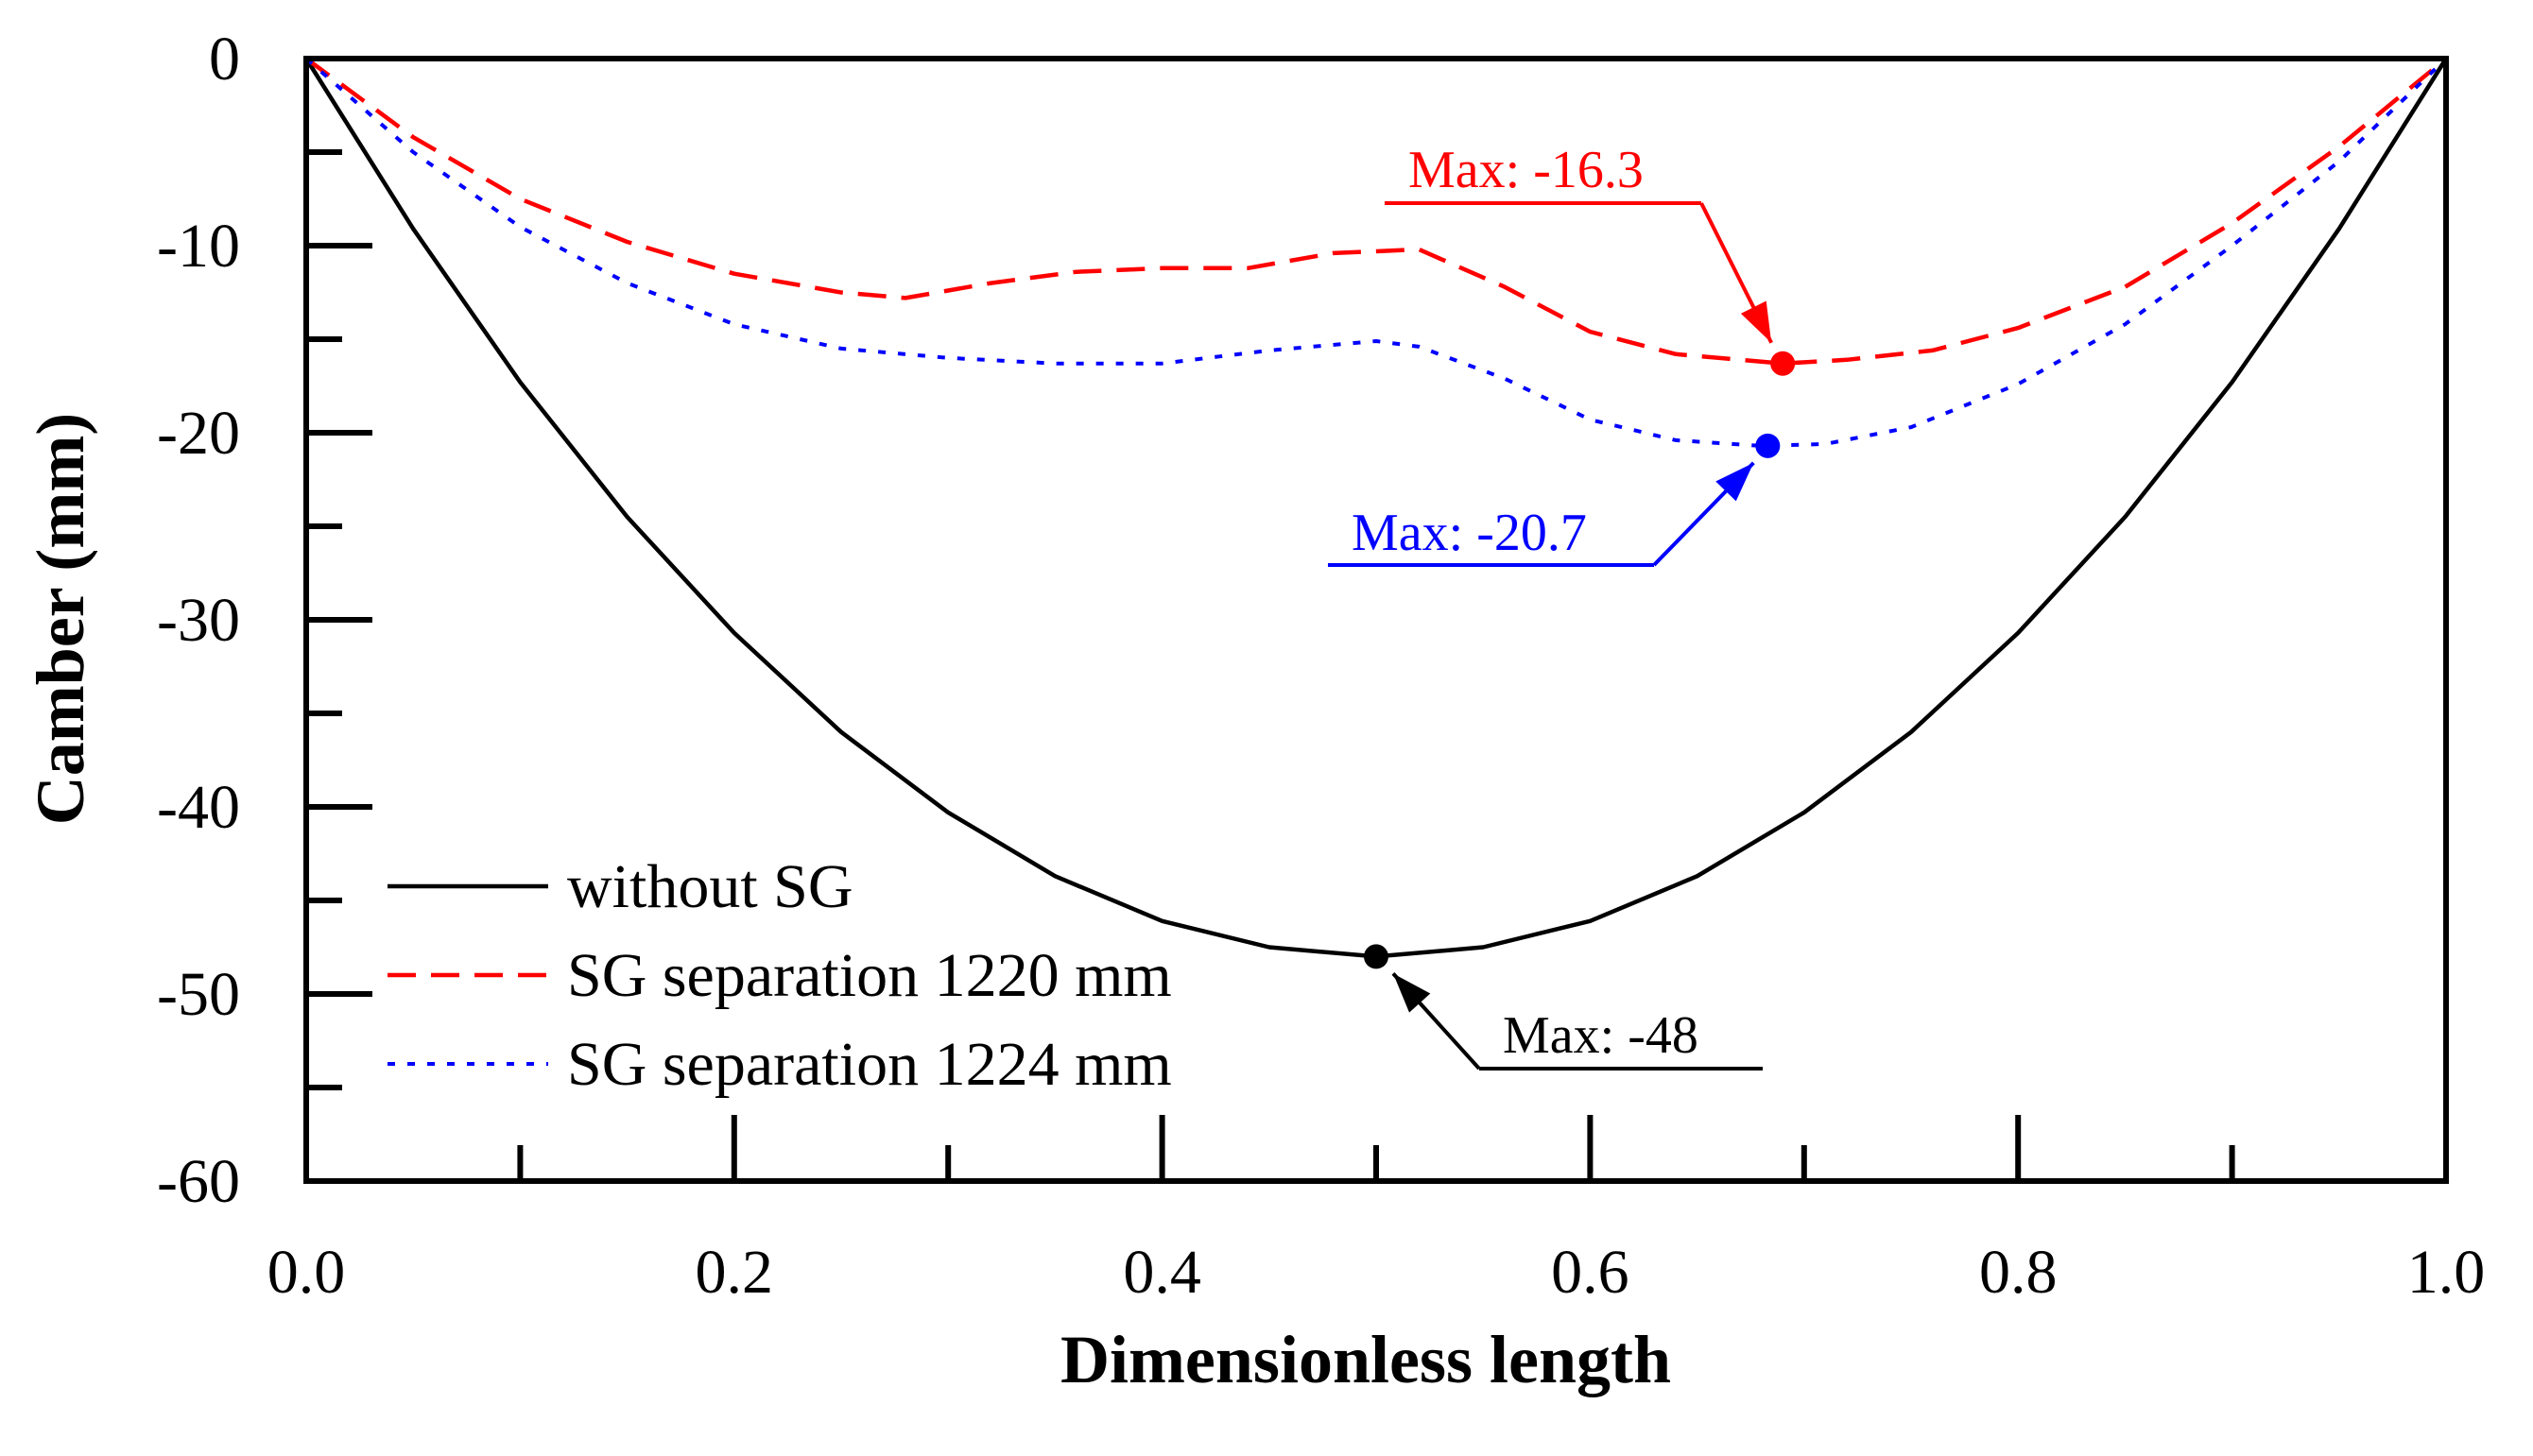 This screenshot has width=2533, height=1456. What do you see at coordinates (198, 807) in the screenshot?
I see `y-tick-label-4: -40` at bounding box center [198, 807].